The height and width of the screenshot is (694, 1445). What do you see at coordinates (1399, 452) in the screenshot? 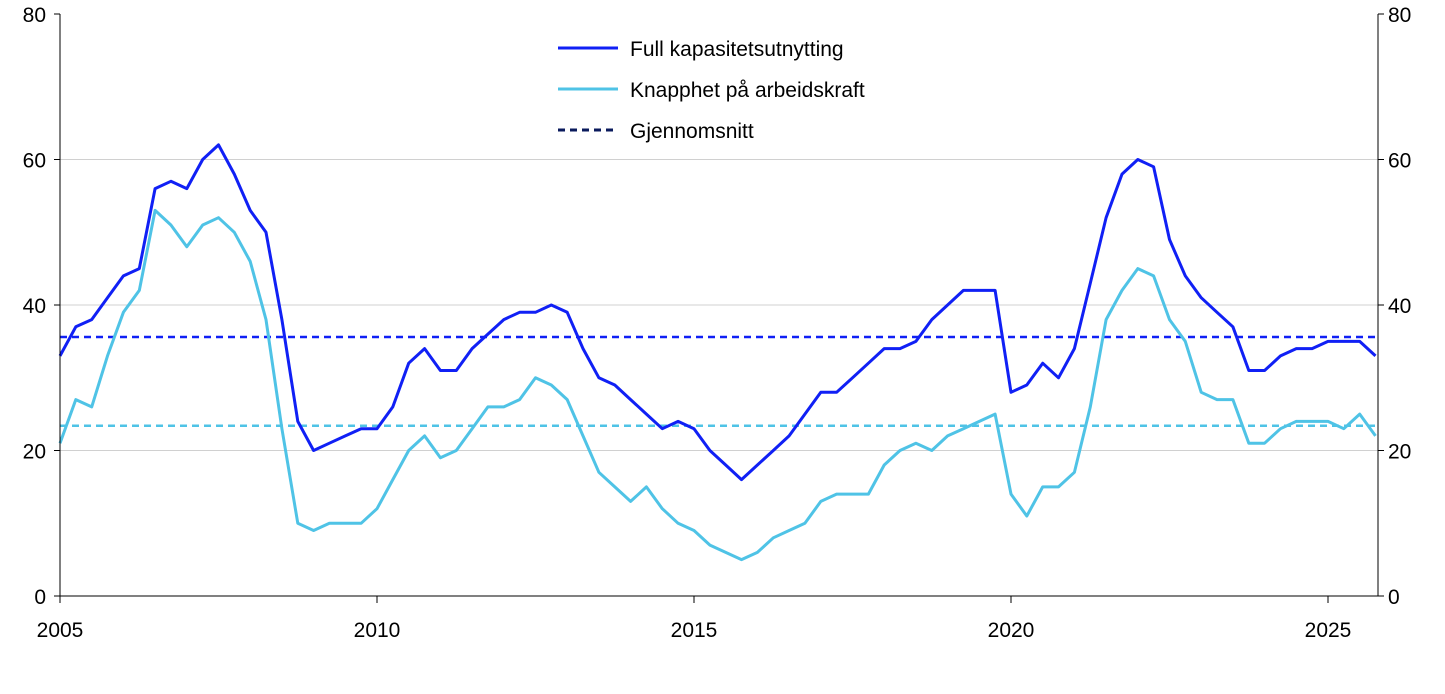
I see `y-tick-label-right: 20` at bounding box center [1399, 452].